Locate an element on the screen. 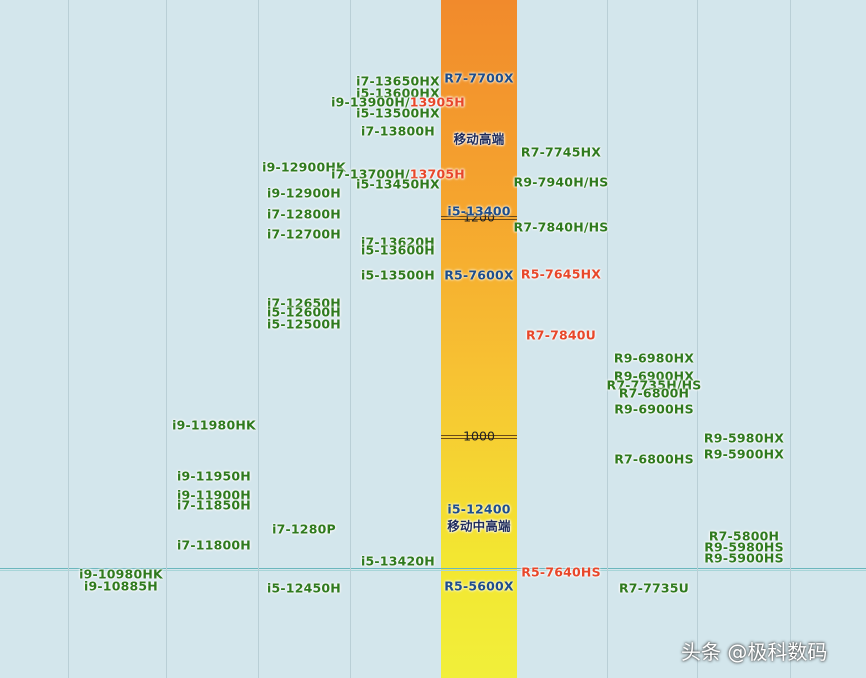 Image resolution: width=866 pixels, height=678 pixels. cpu-label: i5-13600H is located at coordinates (398, 249).